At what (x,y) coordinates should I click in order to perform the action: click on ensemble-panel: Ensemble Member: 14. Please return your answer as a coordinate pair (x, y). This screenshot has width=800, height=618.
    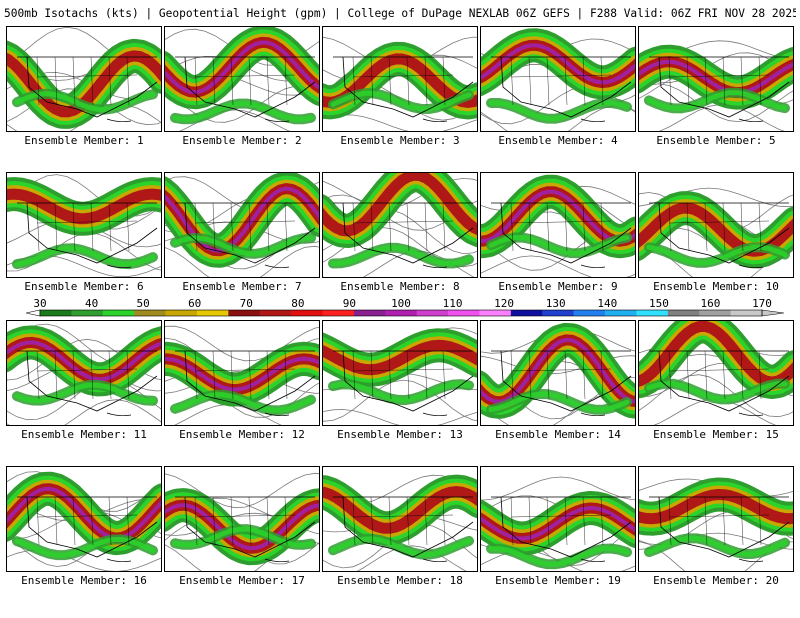
    Looking at the image, I should click on (558, 396).